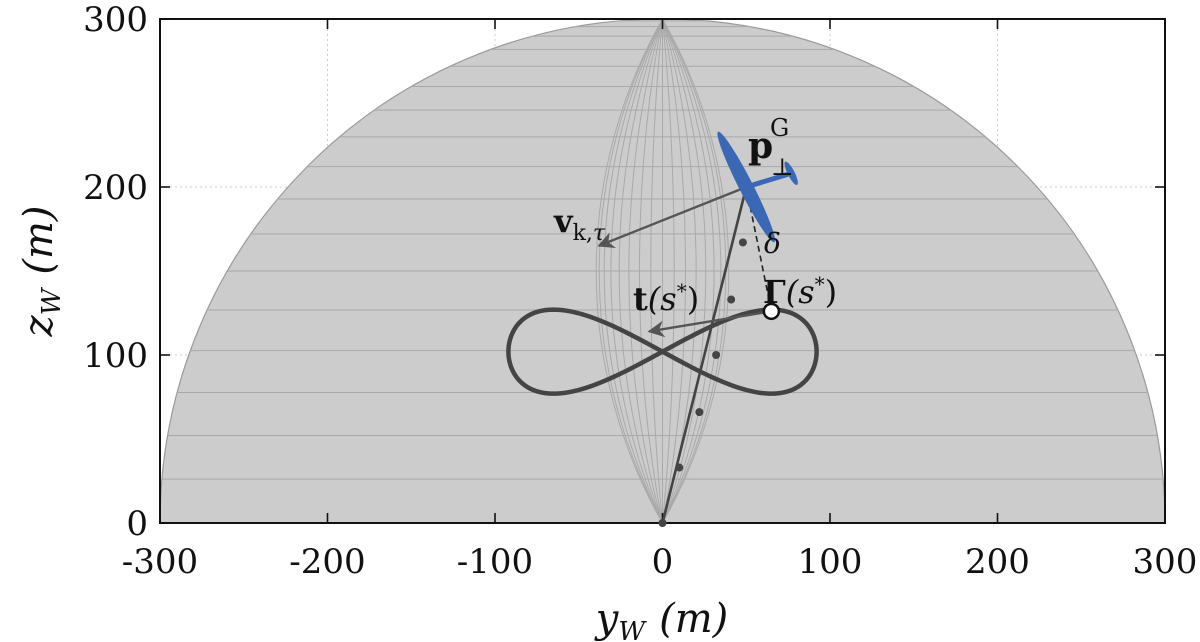  Describe the element at coordinates (768, 180) in the screenshot. I see `kite-fuselage` at that location.